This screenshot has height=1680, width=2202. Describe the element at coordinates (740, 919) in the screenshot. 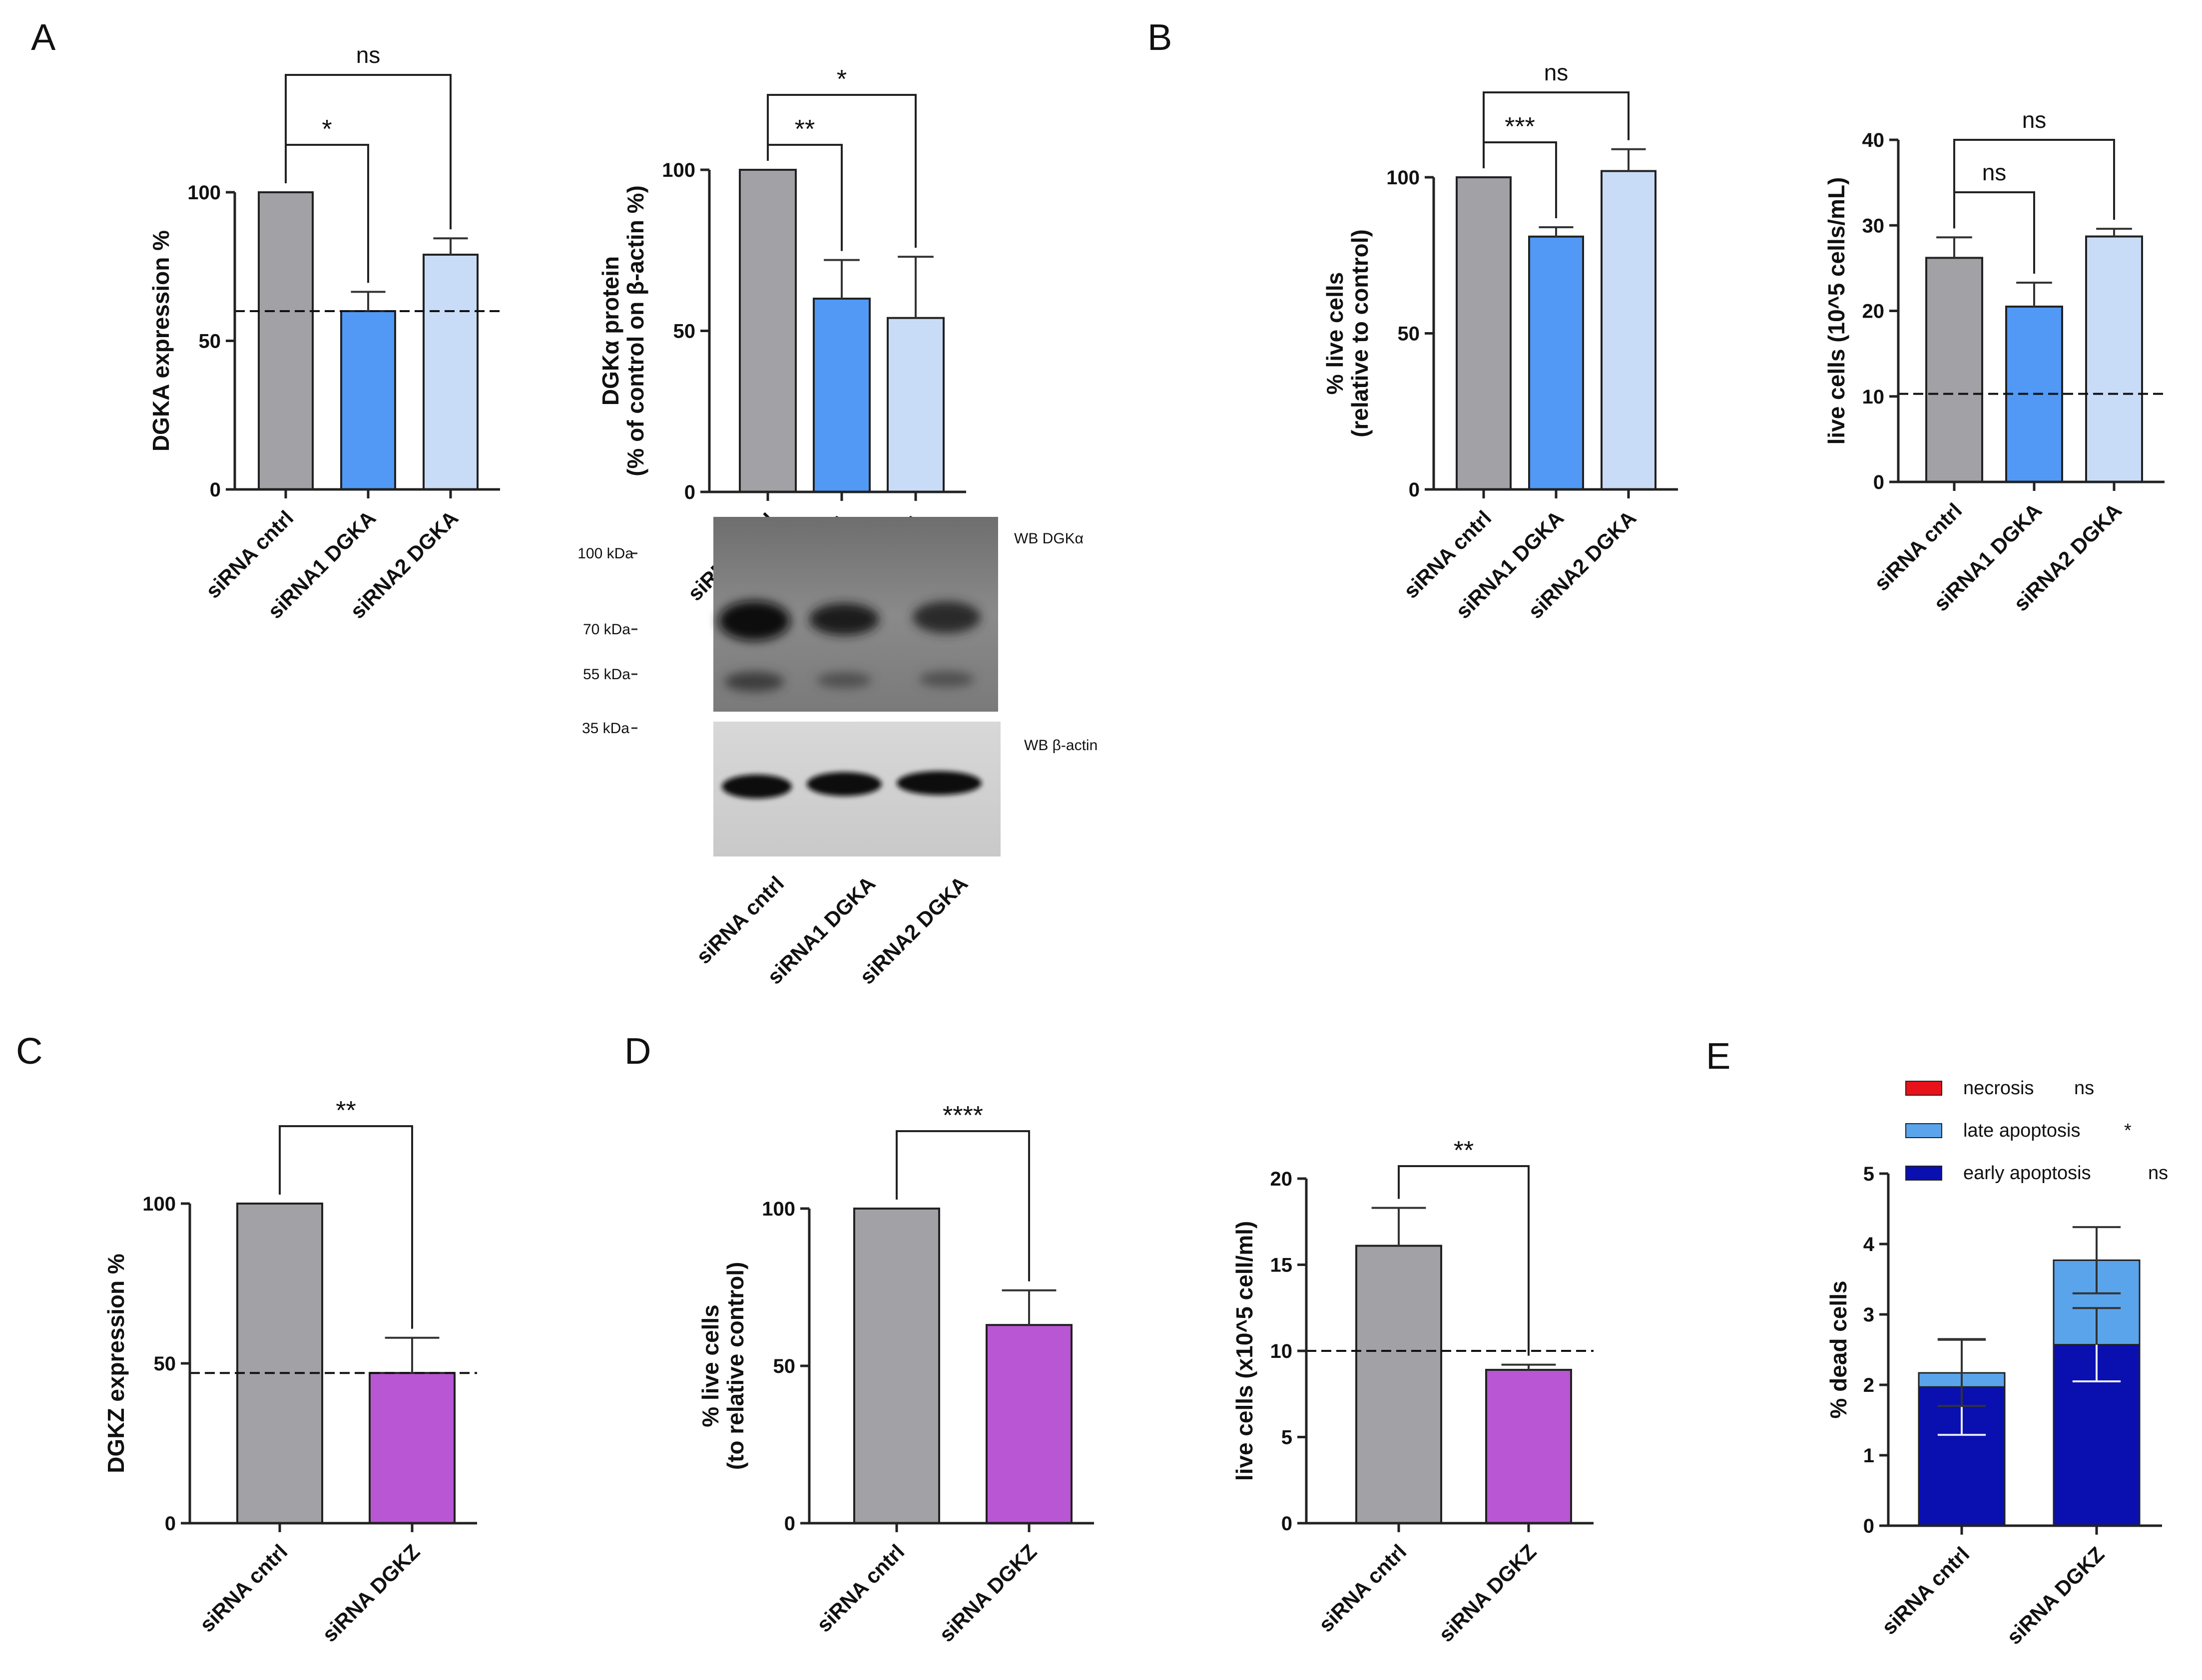

I see `blot-lane-label: siRNA cntrl` at that location.